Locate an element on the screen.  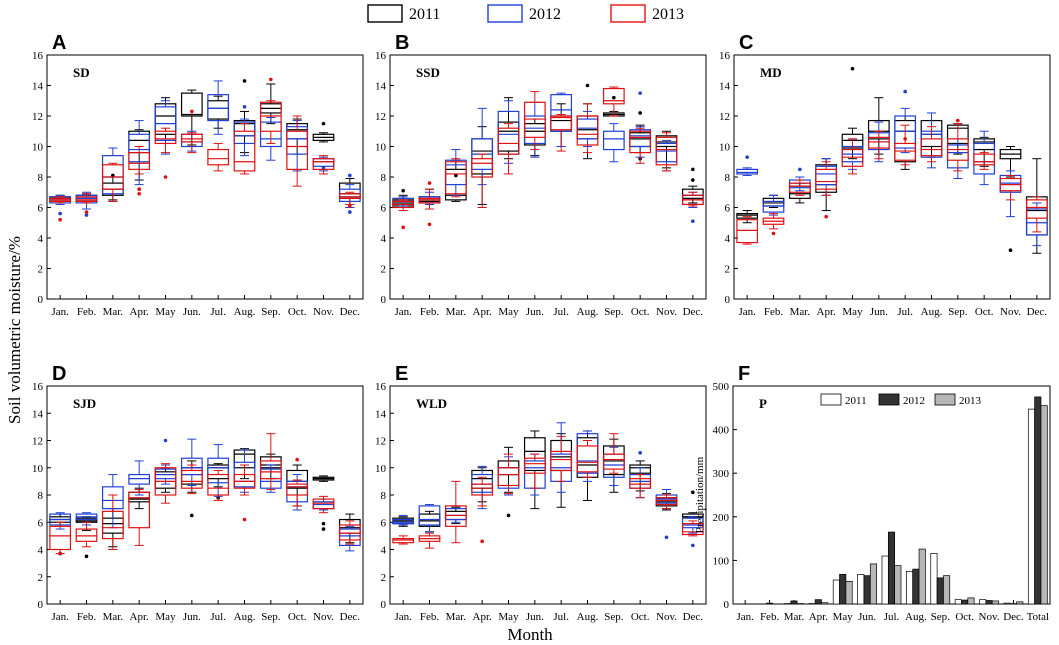
x-tick-label: Jul. is located at coordinates (892, 617).